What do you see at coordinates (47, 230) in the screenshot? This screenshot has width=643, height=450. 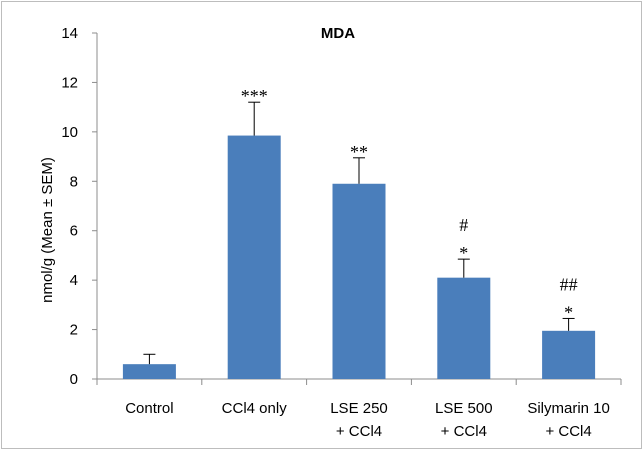 I see `y-axis-label: nmol/g (Mean ± SEM)` at bounding box center [47, 230].